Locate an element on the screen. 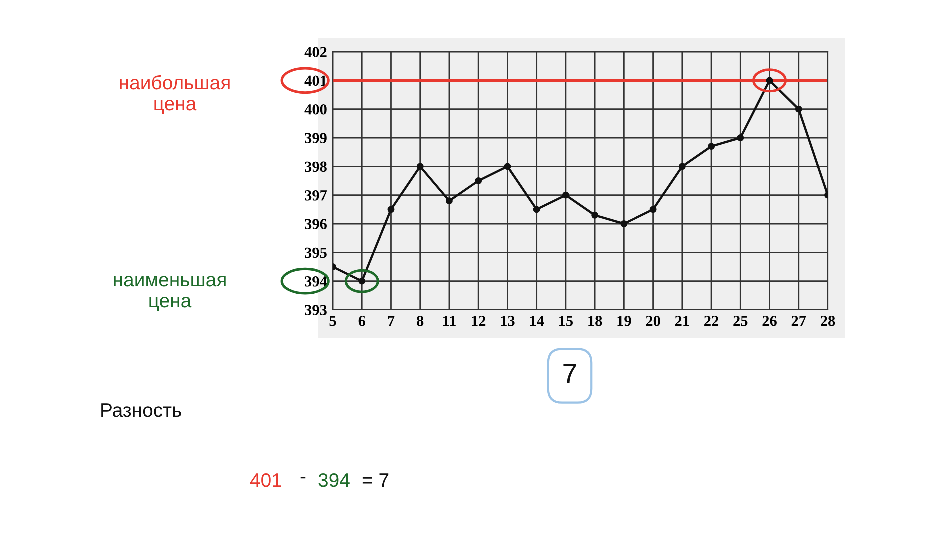  y-tick-label: 399 is located at coordinates (316, 138).